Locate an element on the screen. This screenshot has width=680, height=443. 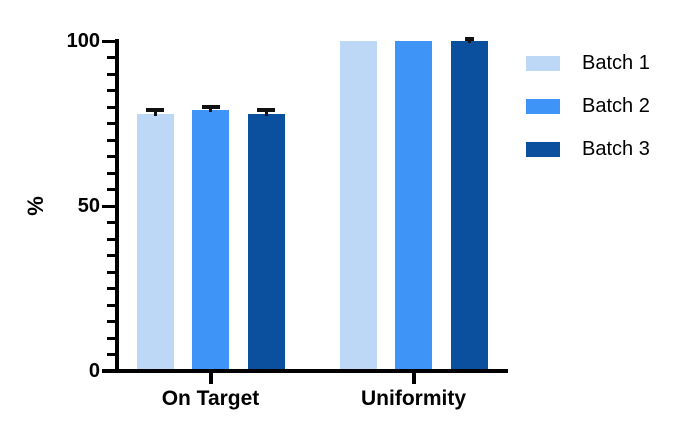
x-axis is located at coordinates (305, 371).